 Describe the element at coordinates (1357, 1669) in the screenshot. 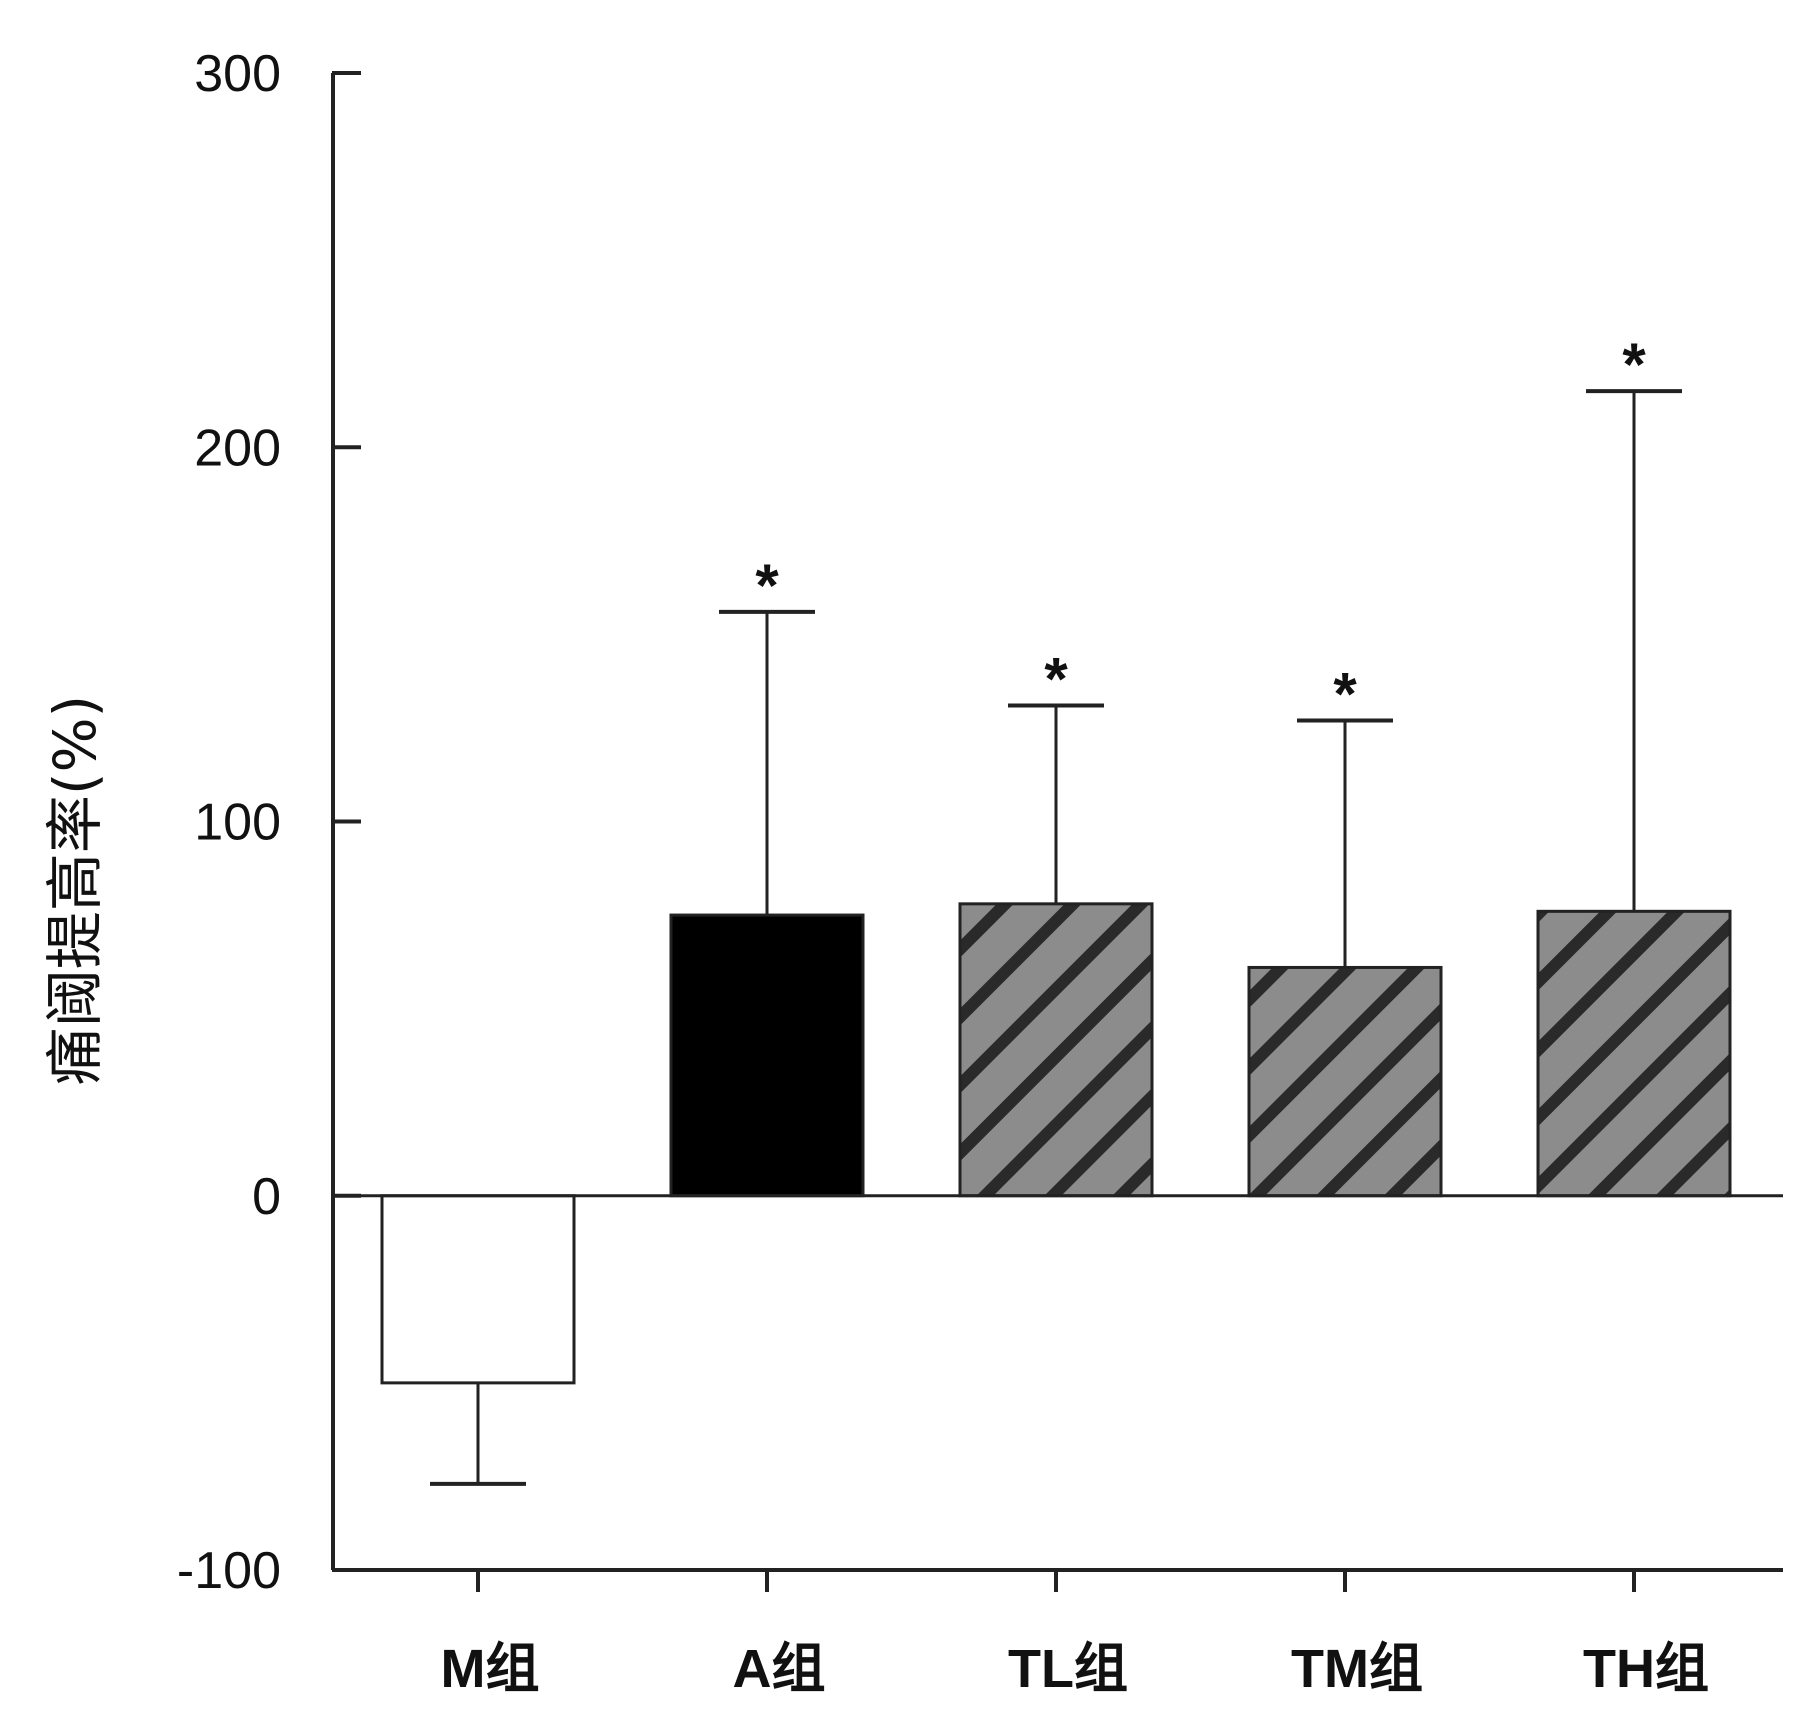

I see `x-tick-label: TM组` at that location.